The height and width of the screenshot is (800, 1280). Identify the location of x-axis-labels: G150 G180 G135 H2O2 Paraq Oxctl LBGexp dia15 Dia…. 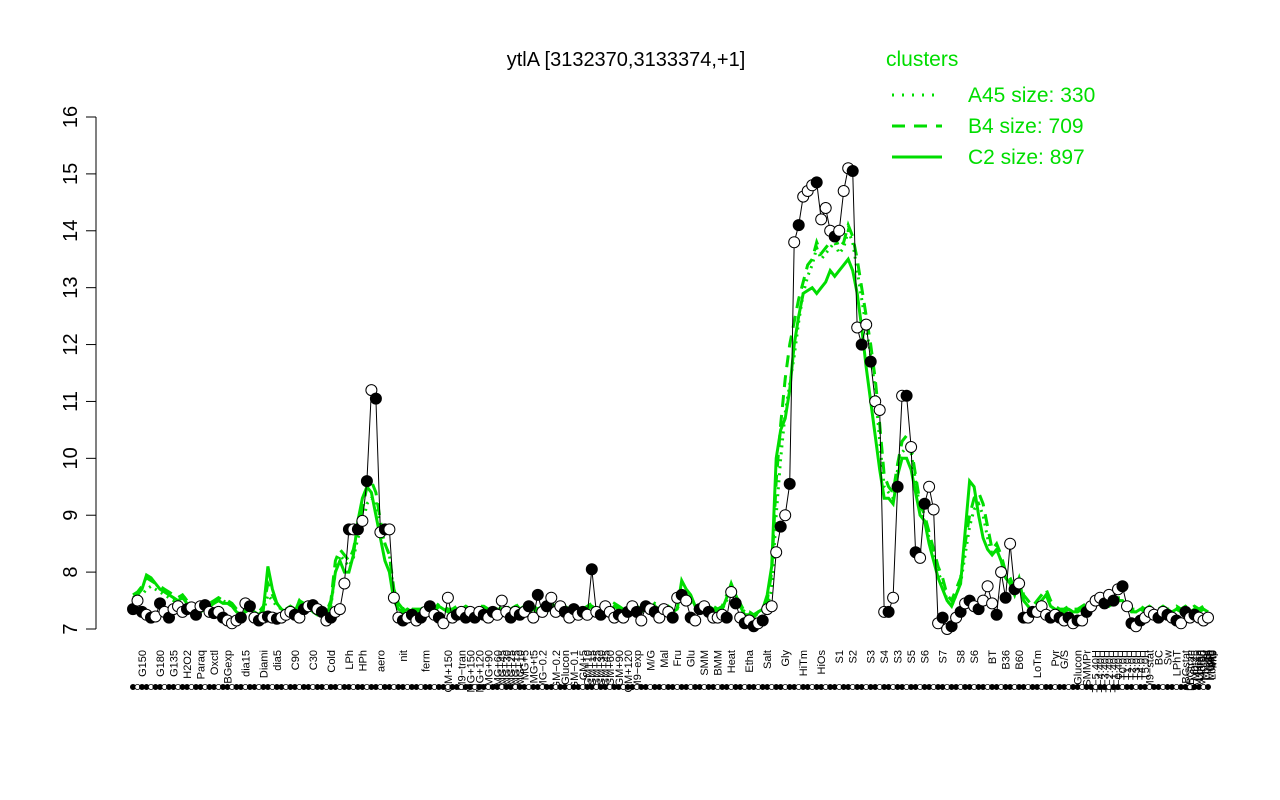
(678, 670).